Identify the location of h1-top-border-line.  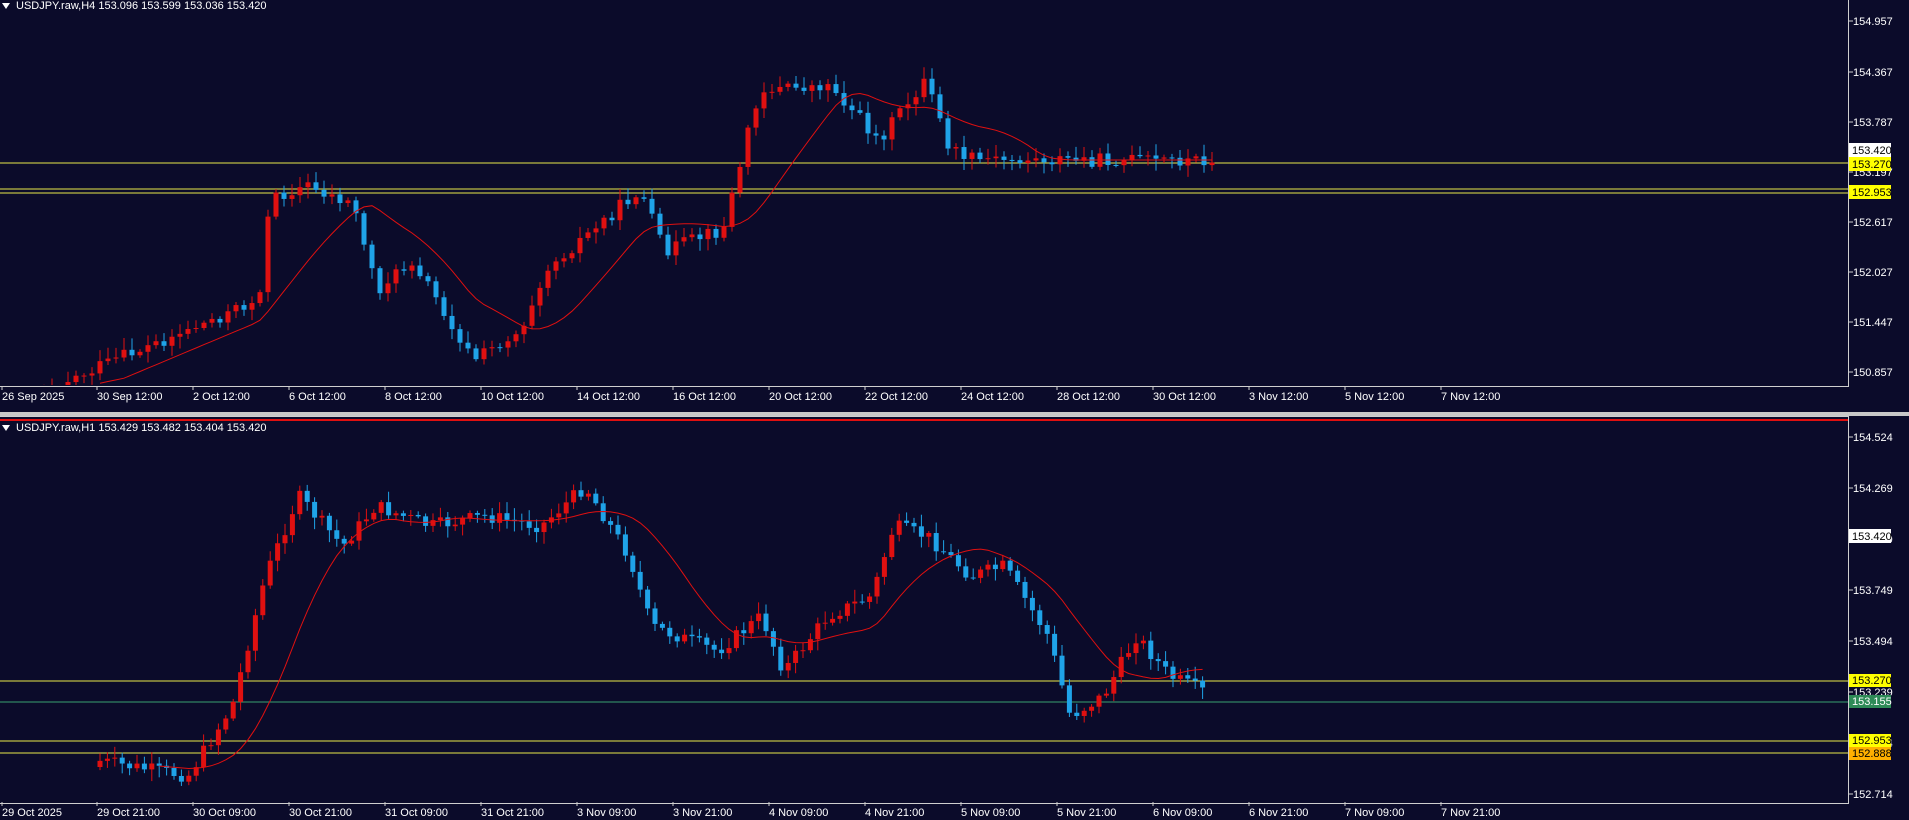
(924, 420).